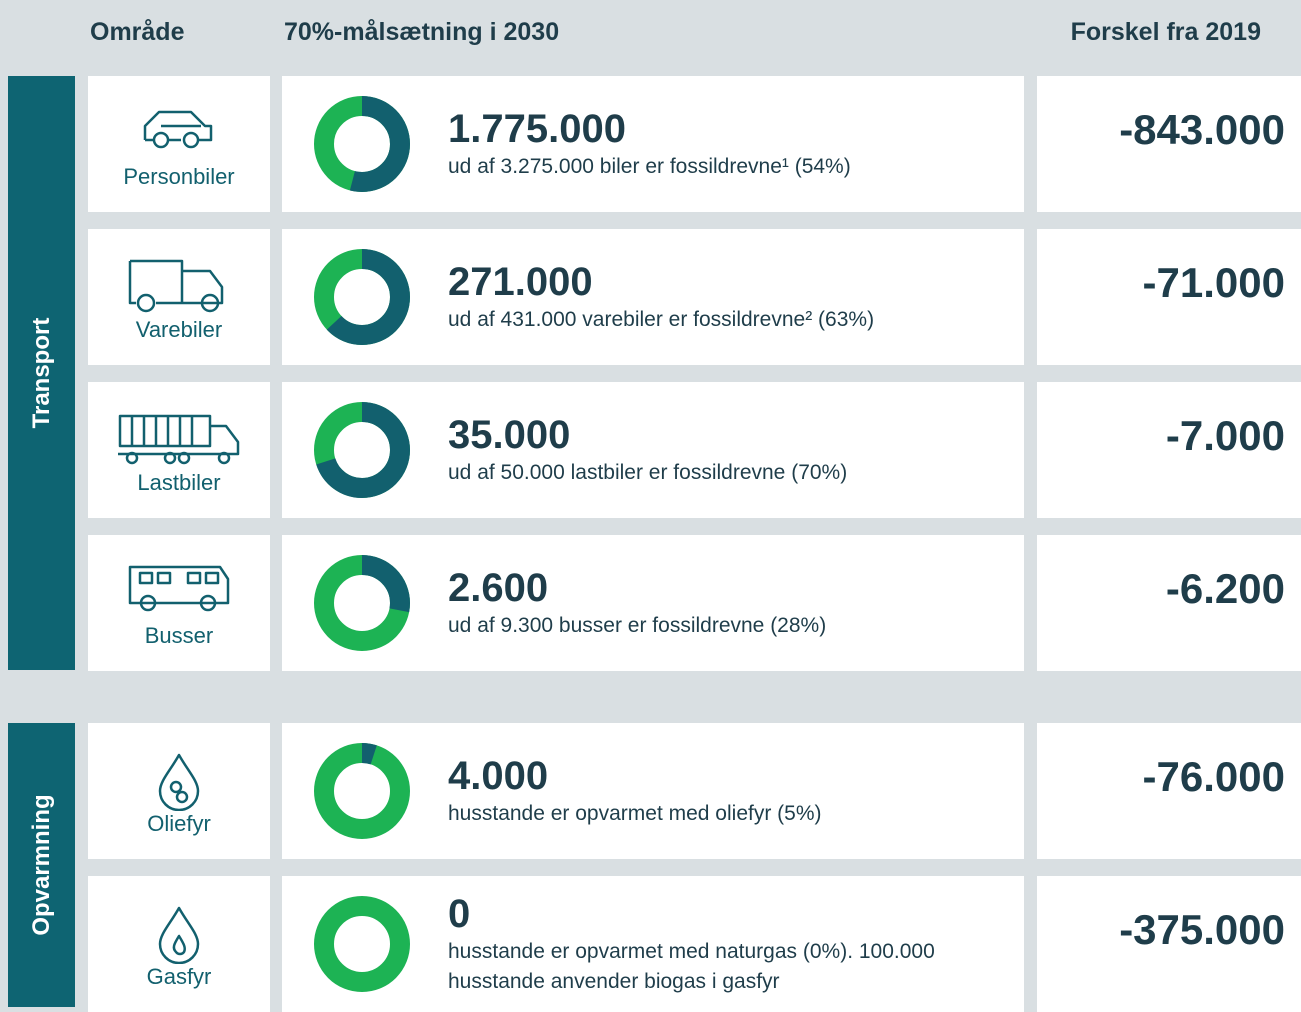 The width and height of the screenshot is (1301, 1012). I want to click on group-bar: Transport, so click(41, 373).